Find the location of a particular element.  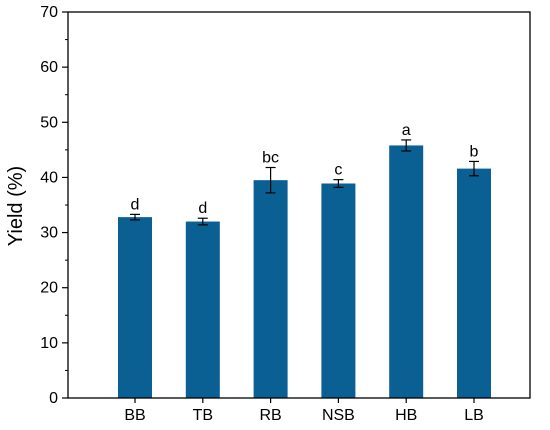

bar-hb is located at coordinates (406, 271).